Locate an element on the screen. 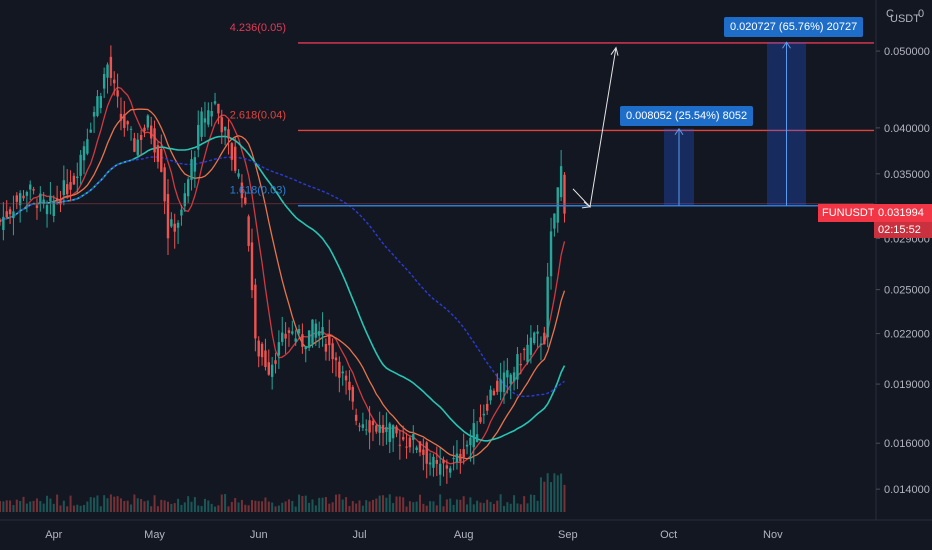  projection-arrowhead-small is located at coordinates (586, 205).